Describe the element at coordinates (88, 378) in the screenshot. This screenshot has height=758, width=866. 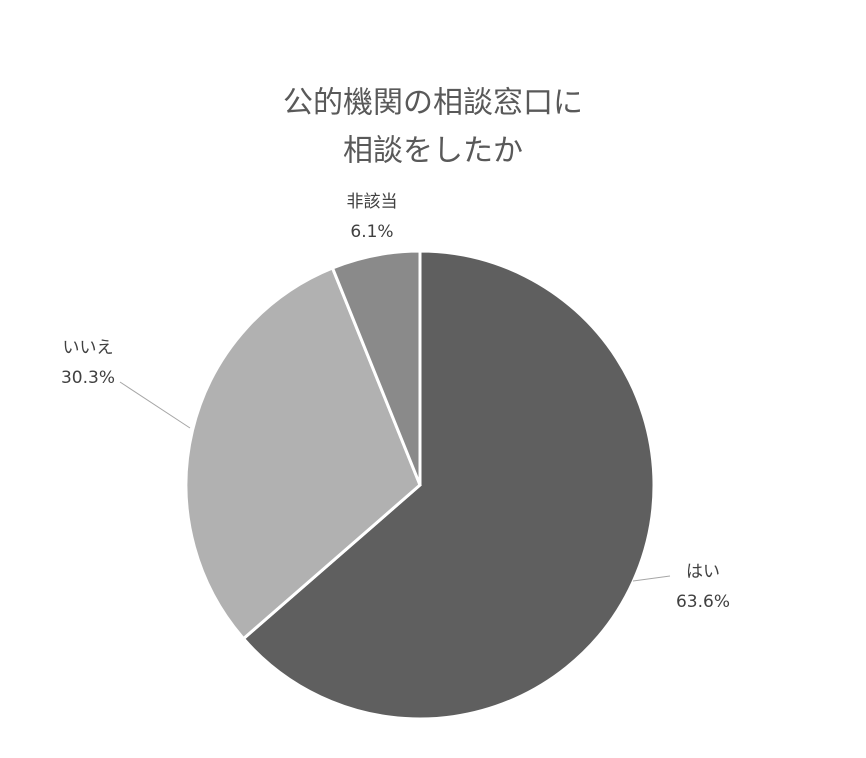
I see `data-label-value: 30.3%` at that location.